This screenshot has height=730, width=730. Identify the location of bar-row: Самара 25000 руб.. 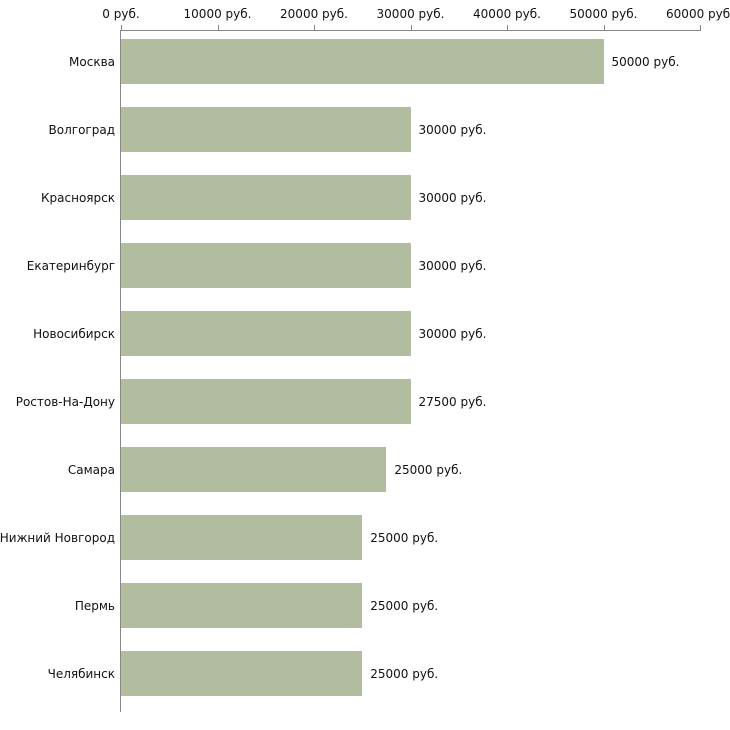
(384, 469).